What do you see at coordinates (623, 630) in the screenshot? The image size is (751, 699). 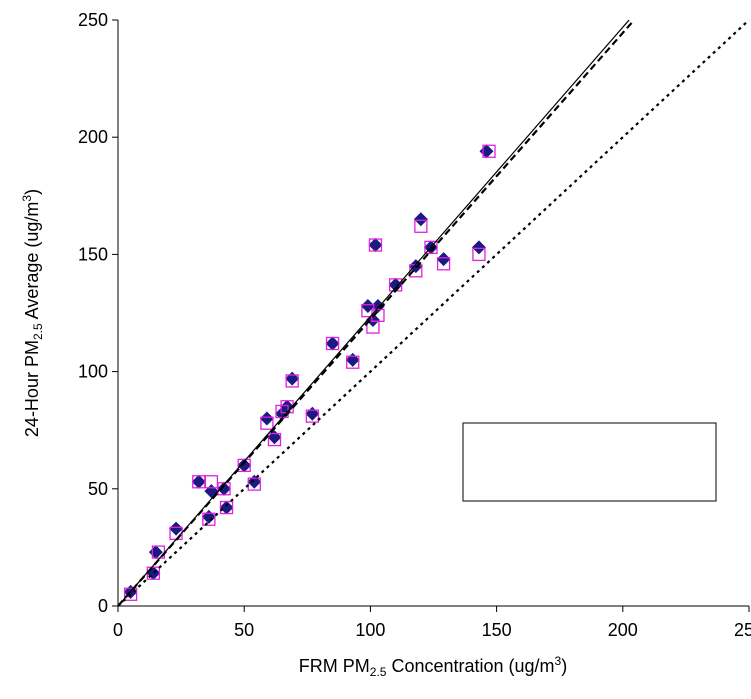 I see `x-tick-label: 200` at bounding box center [623, 630].